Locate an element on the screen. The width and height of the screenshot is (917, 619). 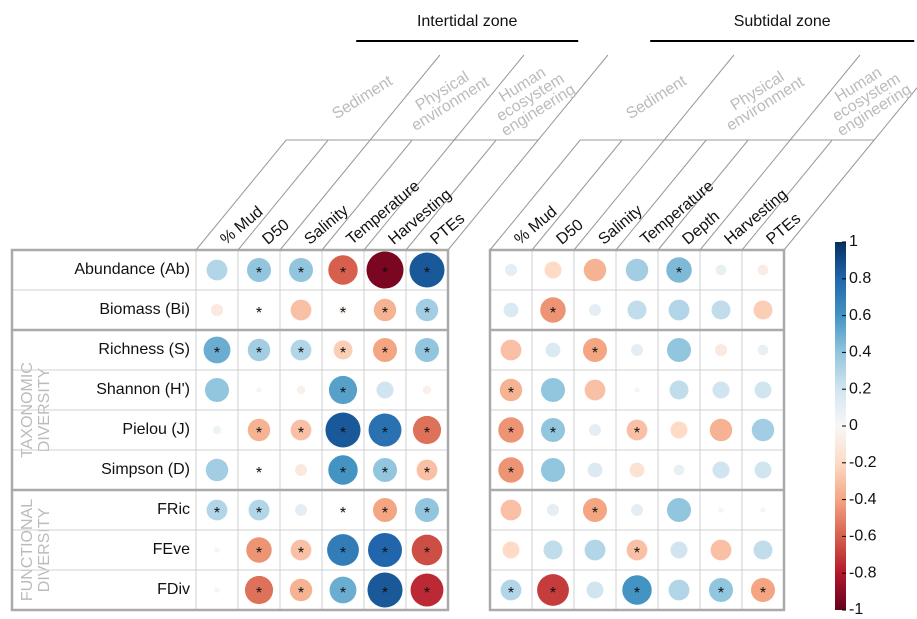
group-label: Sediment is located at coordinates (362, 97).